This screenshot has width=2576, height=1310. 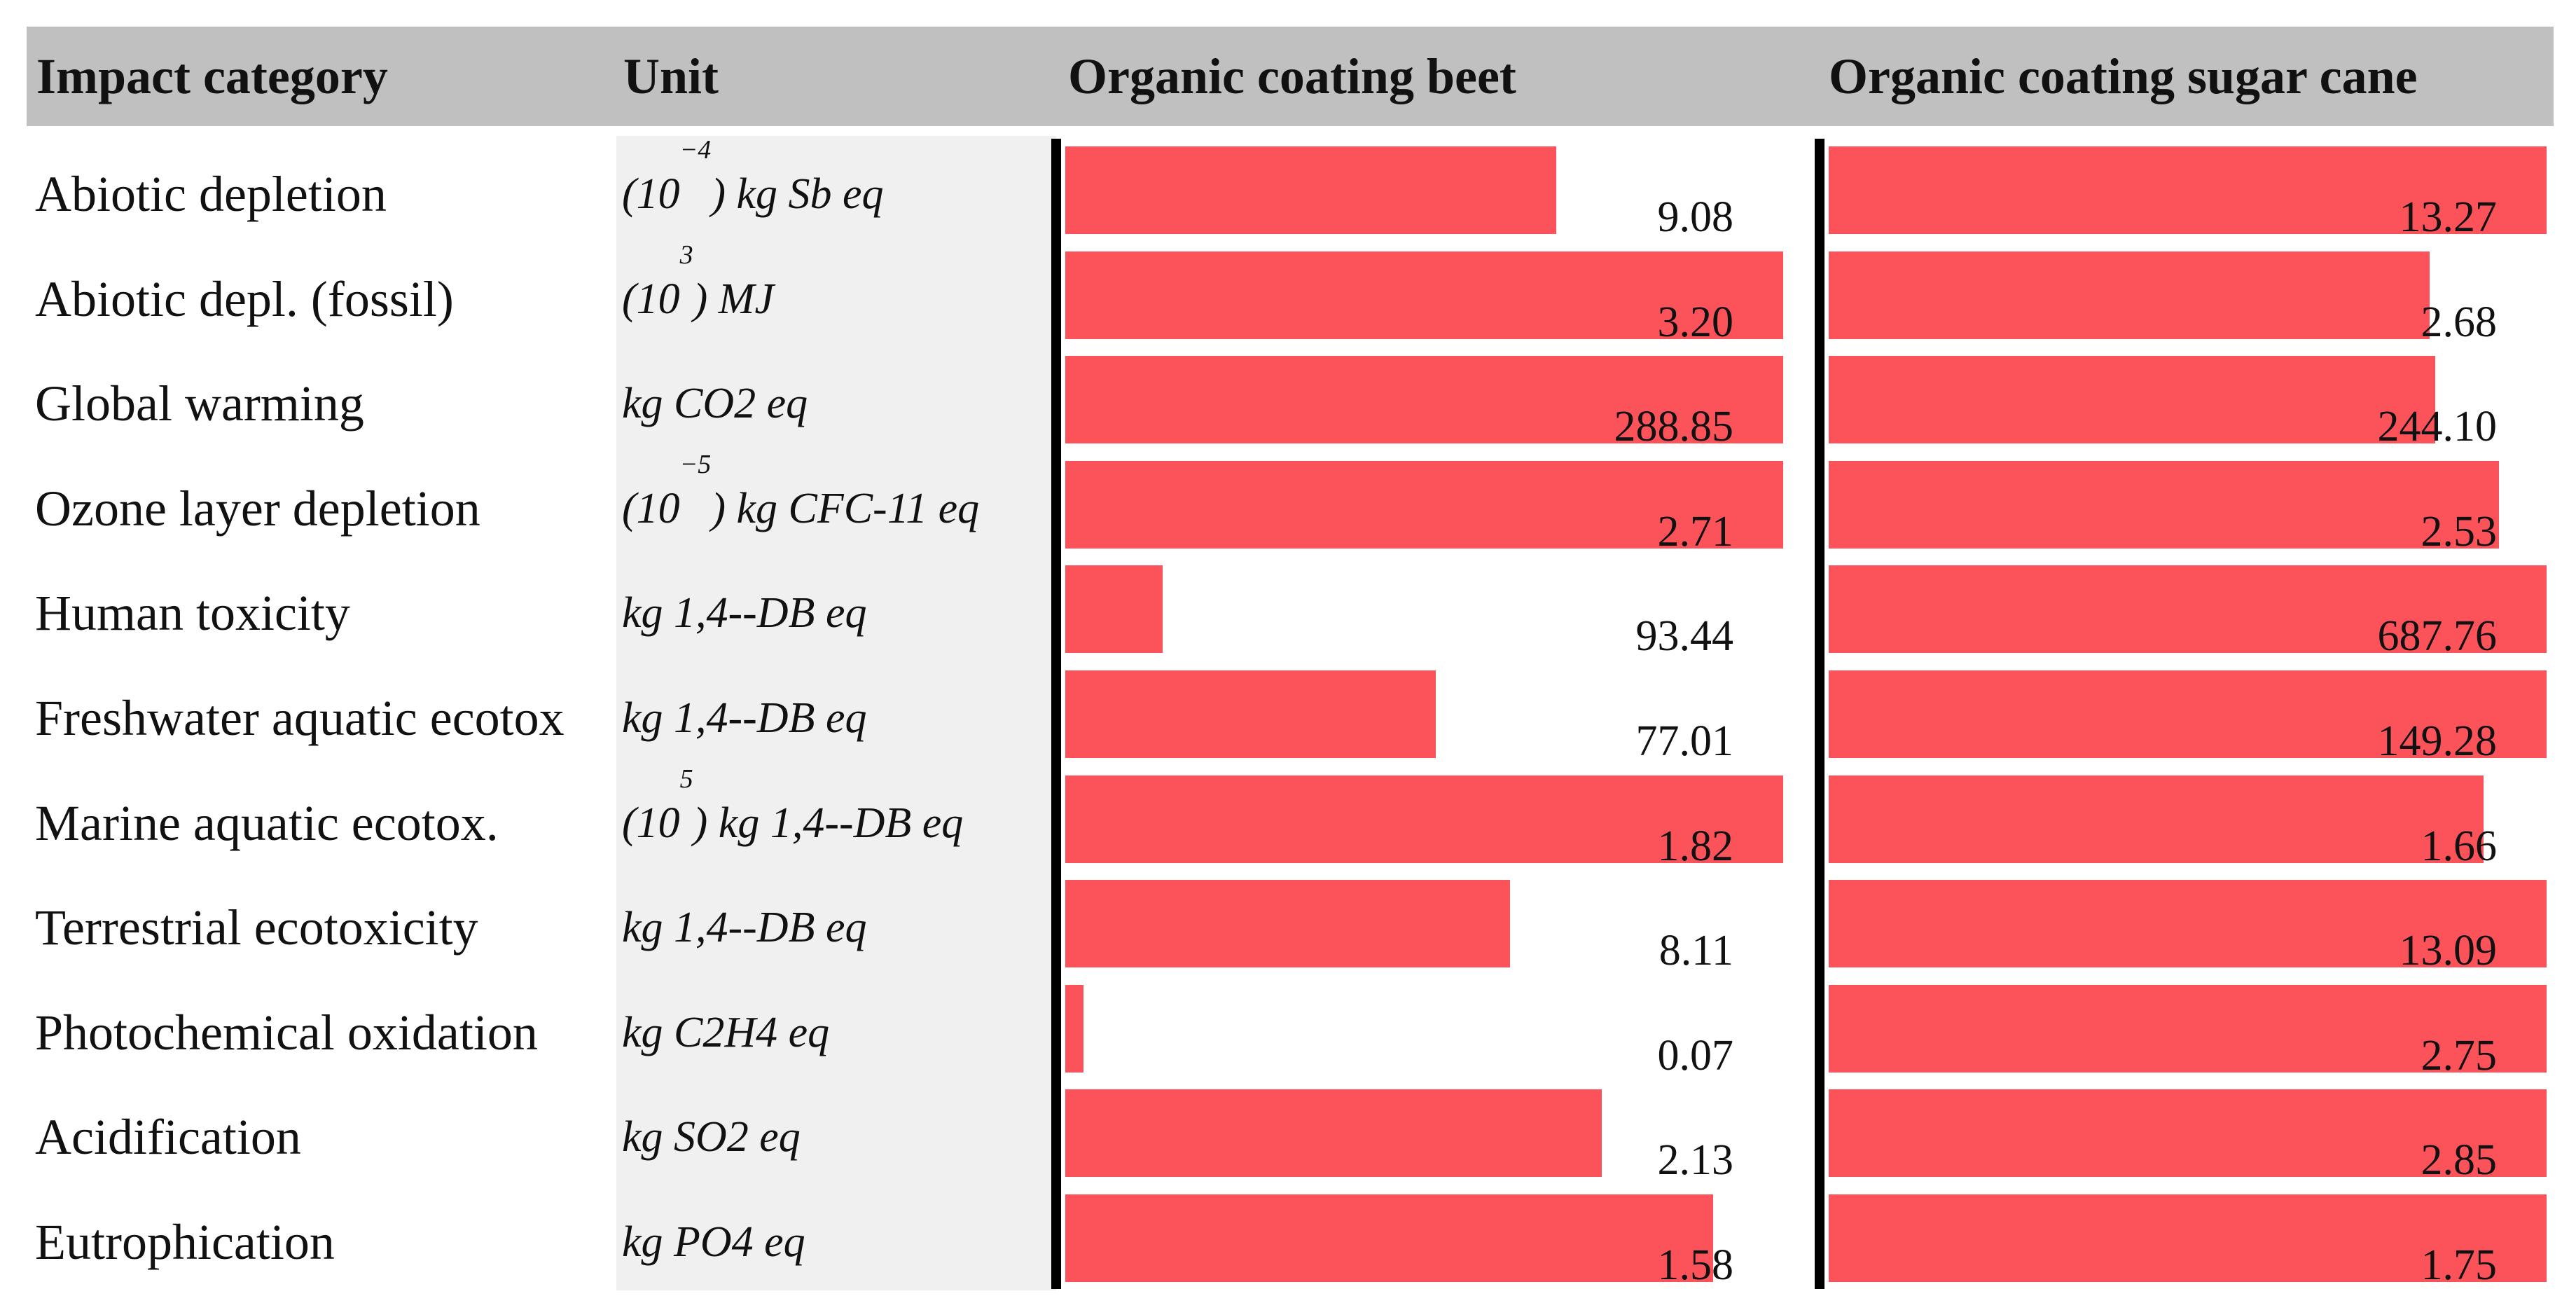 I want to click on unit-label: (10 3) MJ, so click(x=698, y=297).